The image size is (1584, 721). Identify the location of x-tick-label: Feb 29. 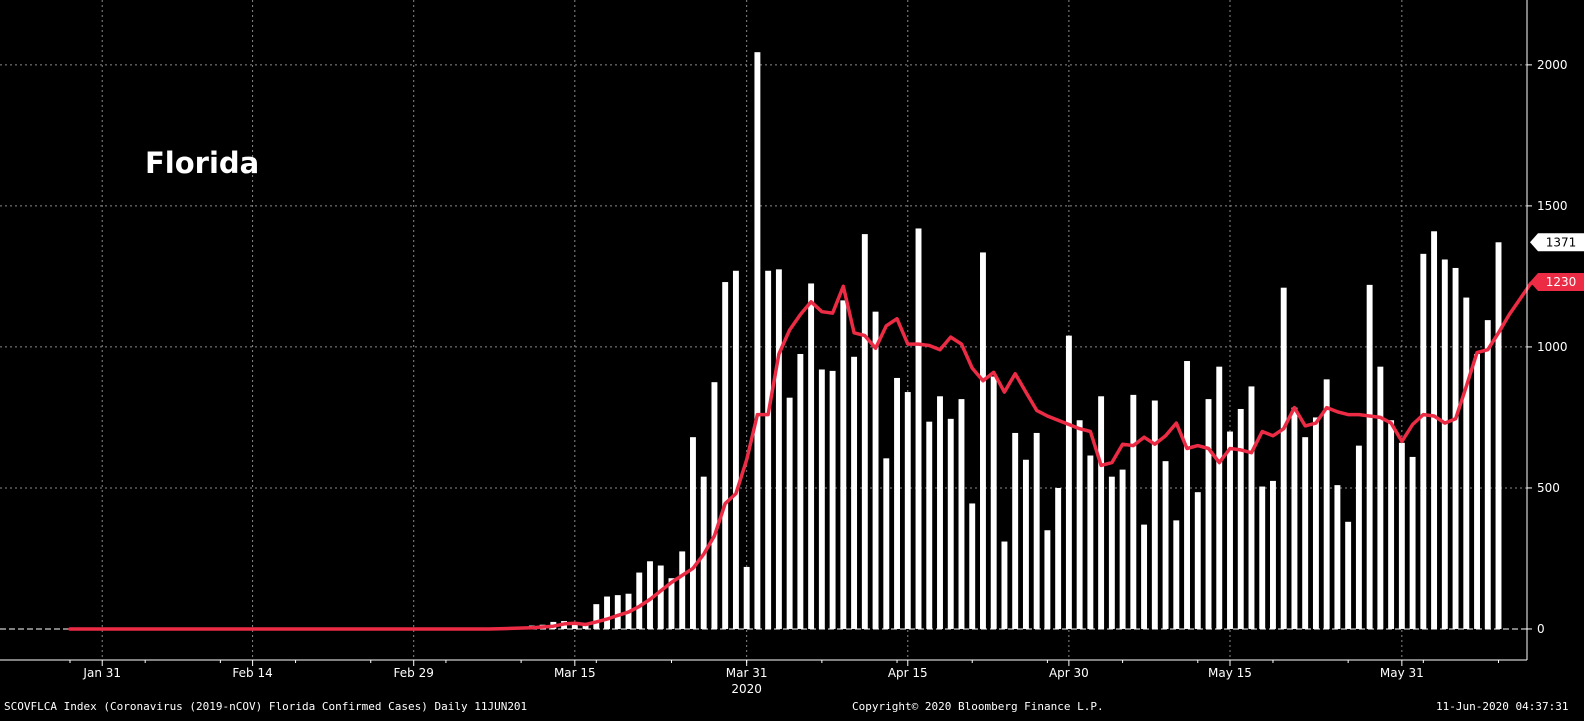
(414, 673).